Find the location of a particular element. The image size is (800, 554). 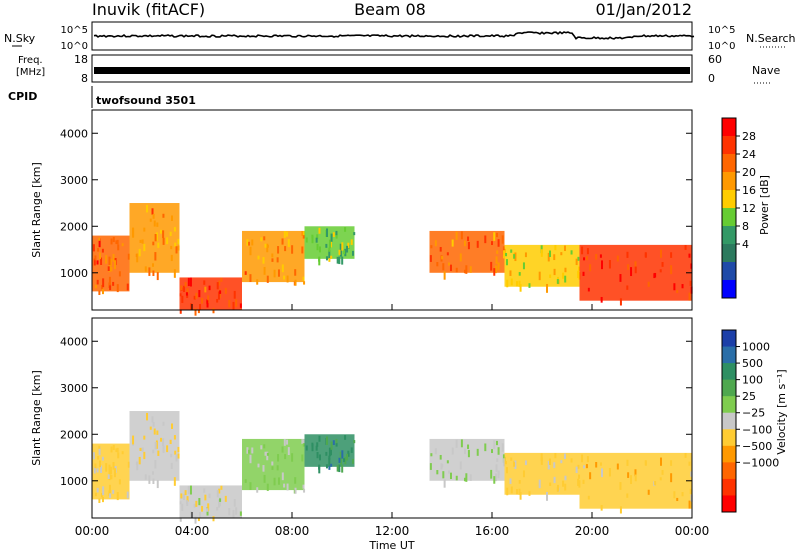

freq-panel-frame is located at coordinates (392, 68).